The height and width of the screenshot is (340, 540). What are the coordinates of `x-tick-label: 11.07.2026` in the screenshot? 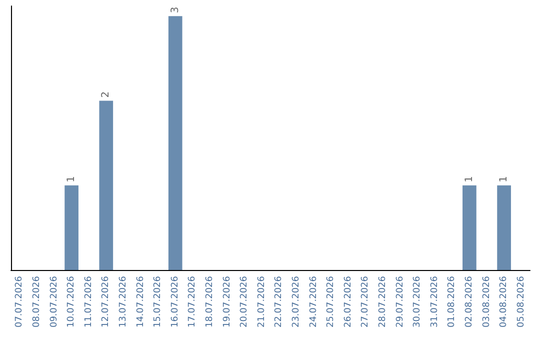 It's located at (89, 302).